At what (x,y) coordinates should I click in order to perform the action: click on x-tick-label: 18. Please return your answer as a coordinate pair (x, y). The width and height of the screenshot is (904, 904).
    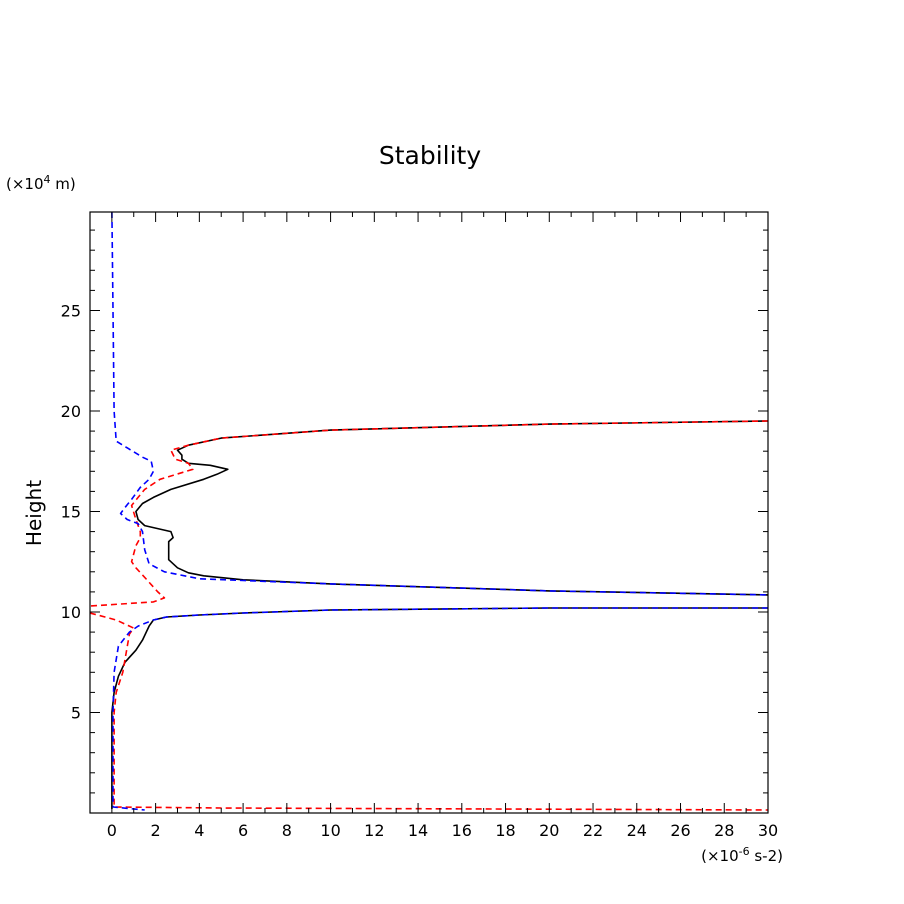
    Looking at the image, I should click on (505, 830).